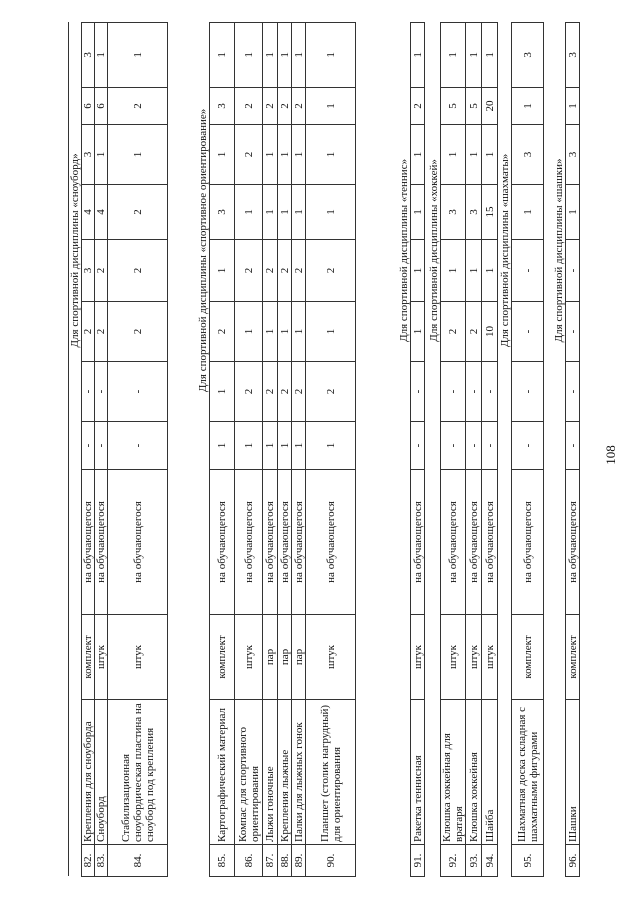  I want to click on row-number: 95., so click(527, 860).